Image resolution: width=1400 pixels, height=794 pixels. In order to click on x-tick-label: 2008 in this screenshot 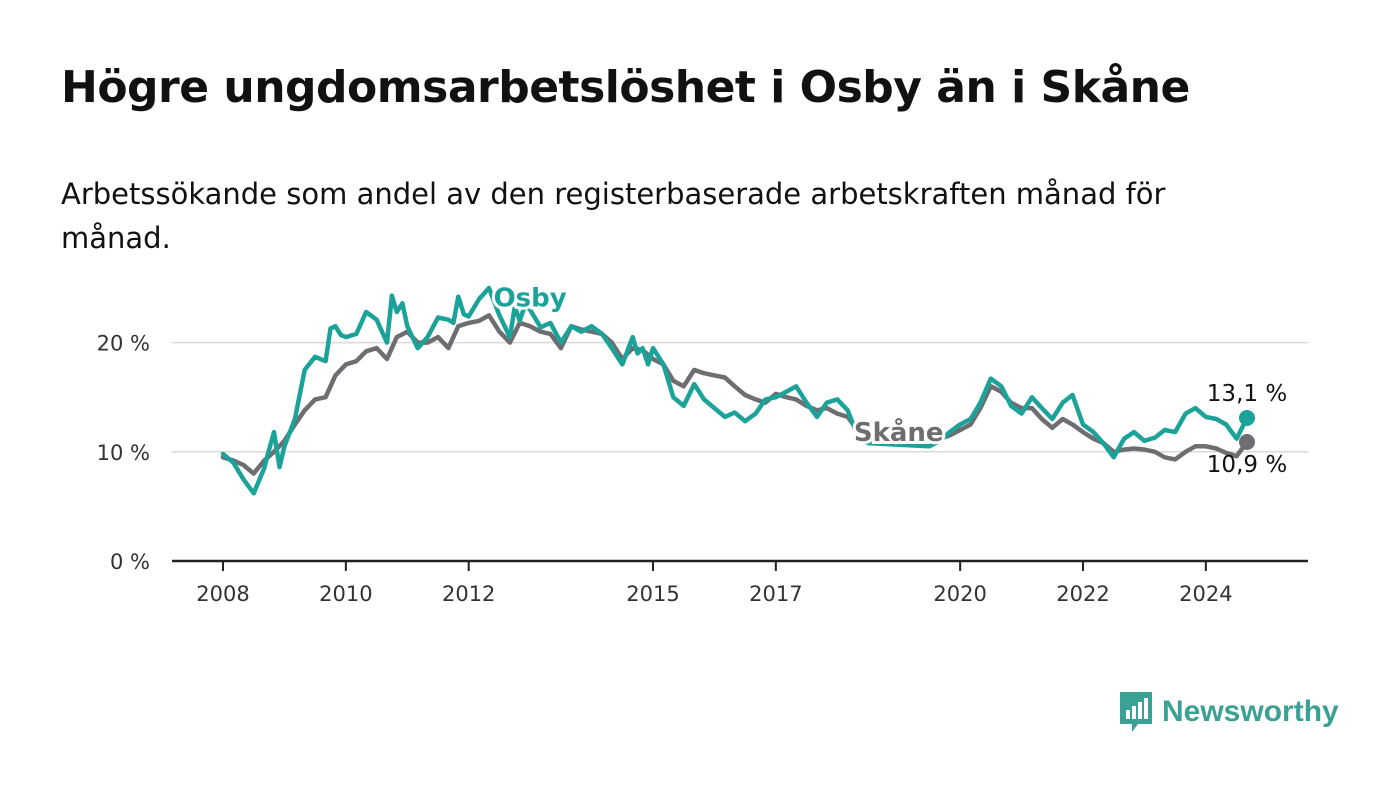, I will do `click(222, 594)`.